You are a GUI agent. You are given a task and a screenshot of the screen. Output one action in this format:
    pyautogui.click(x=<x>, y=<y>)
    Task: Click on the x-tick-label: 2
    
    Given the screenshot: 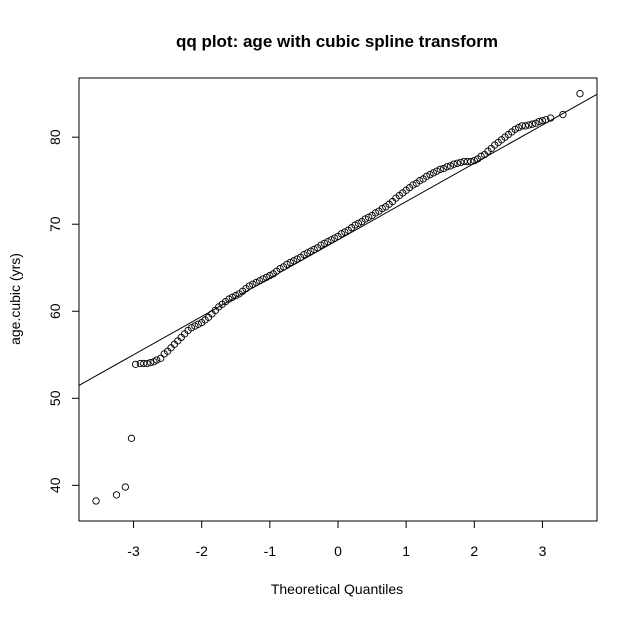 What is the action you would take?
    pyautogui.click(x=474, y=551)
    